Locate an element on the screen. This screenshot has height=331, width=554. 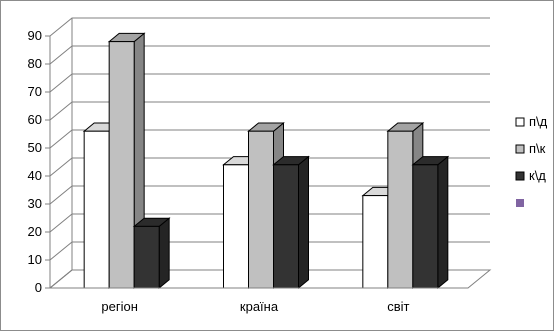
legend: п\д п\к к\д is located at coordinates (531, 160).